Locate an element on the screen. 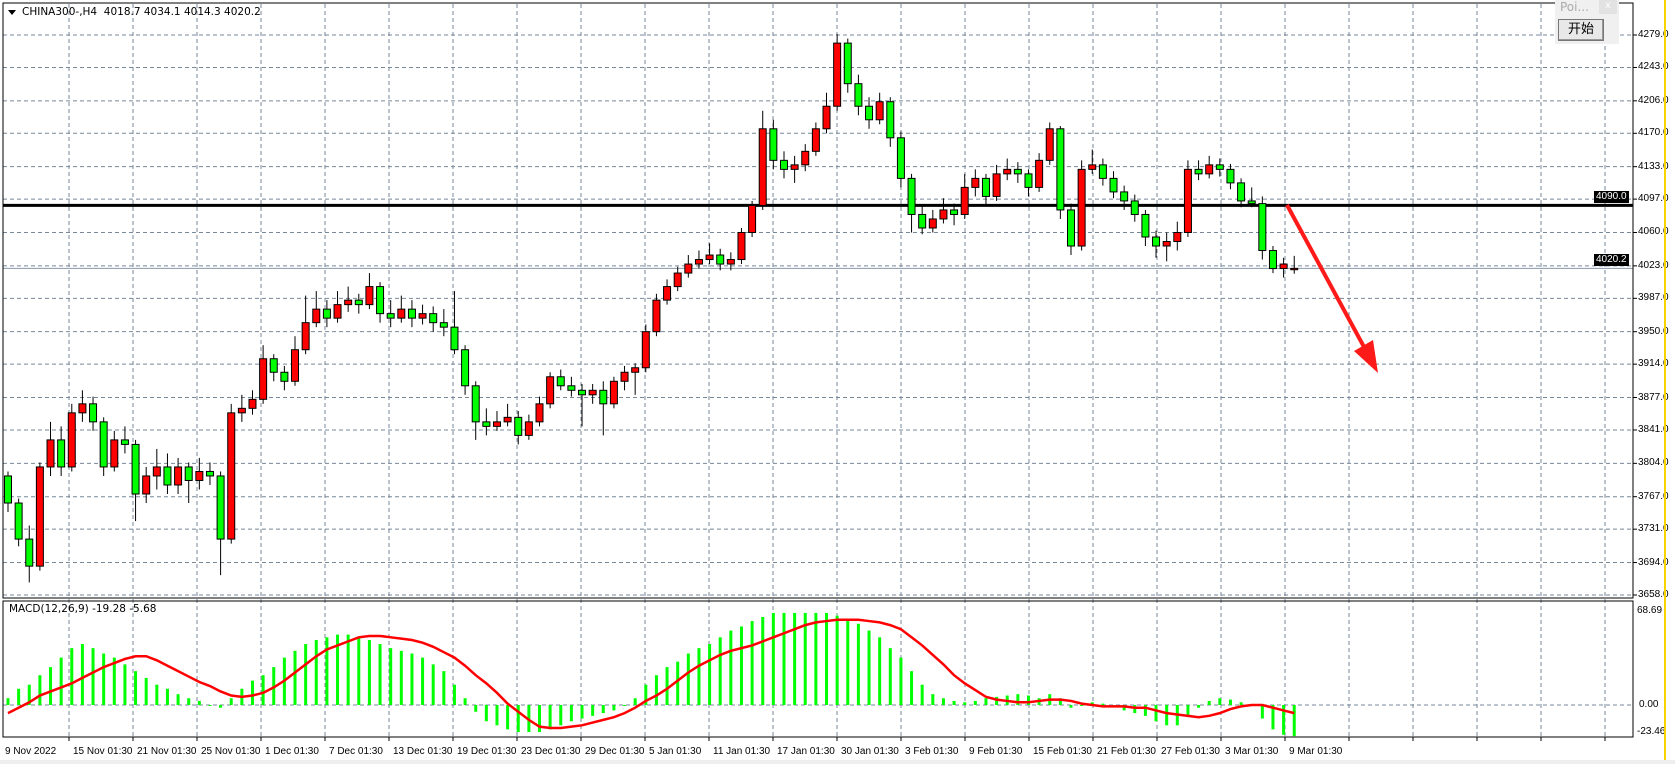 The image size is (1675, 764). date-label: 27 Feb 01:30 is located at coordinates (1190, 751).